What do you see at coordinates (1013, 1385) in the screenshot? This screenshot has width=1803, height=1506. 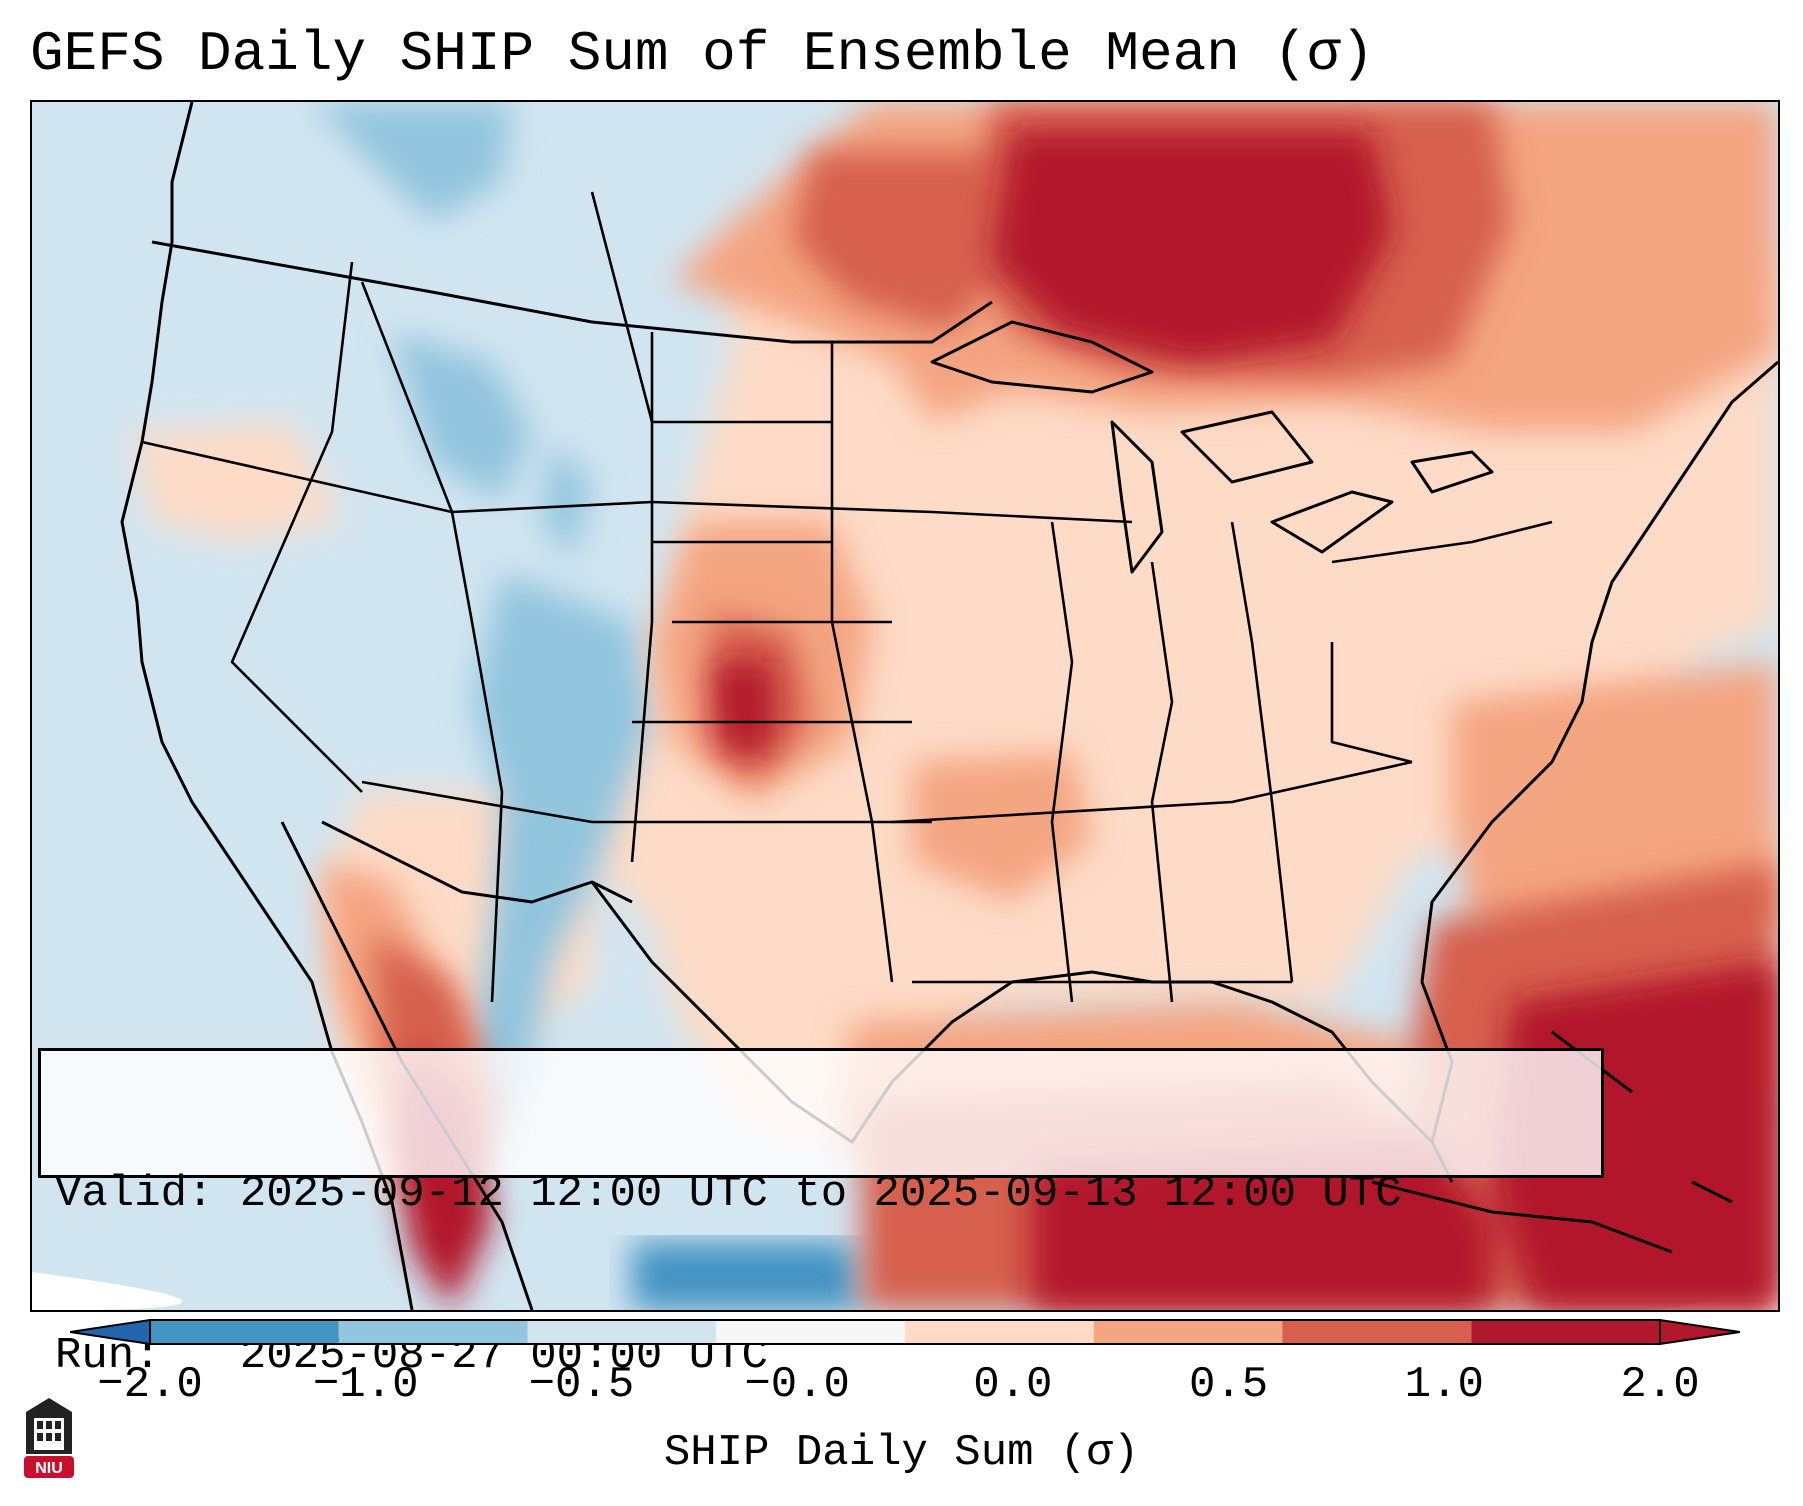 I see `colorbar-tick-label: 0.0` at bounding box center [1013, 1385].